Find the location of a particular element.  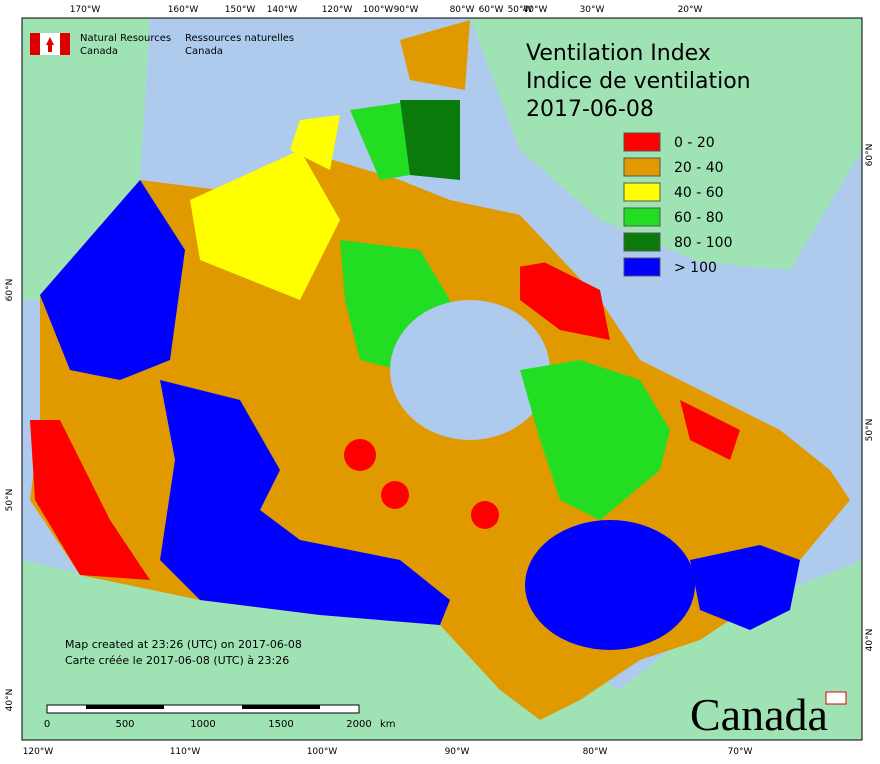

title: Ventilation Index is located at coordinates (618, 53).